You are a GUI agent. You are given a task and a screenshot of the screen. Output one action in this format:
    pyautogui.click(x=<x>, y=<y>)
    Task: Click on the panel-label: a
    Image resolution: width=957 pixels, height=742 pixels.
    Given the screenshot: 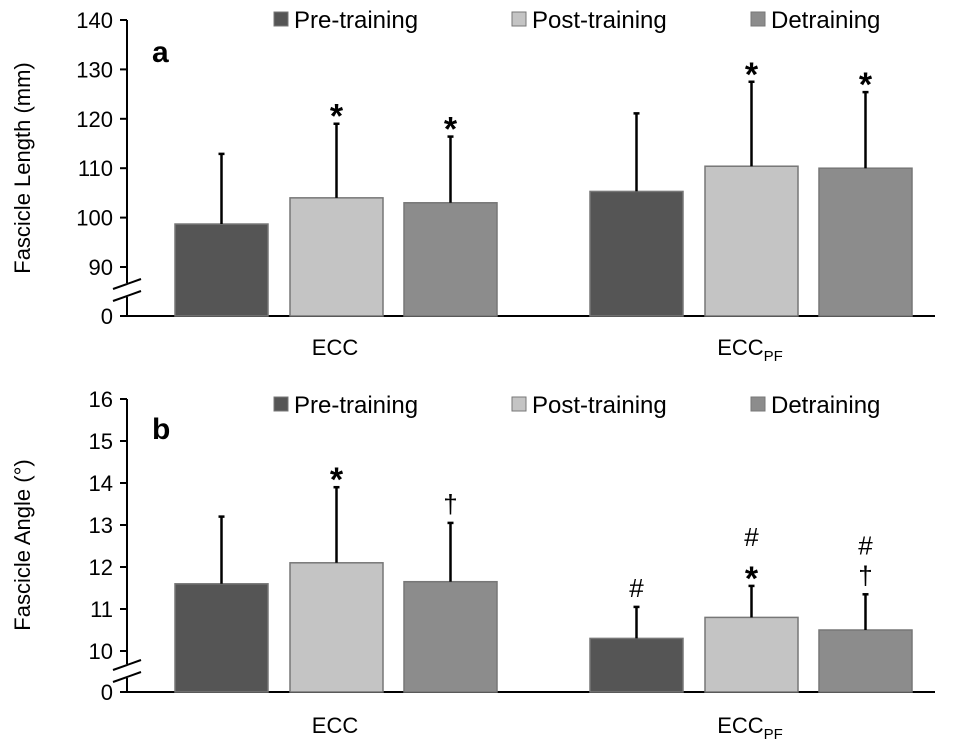 What is the action you would take?
    pyautogui.click(x=160, y=52)
    